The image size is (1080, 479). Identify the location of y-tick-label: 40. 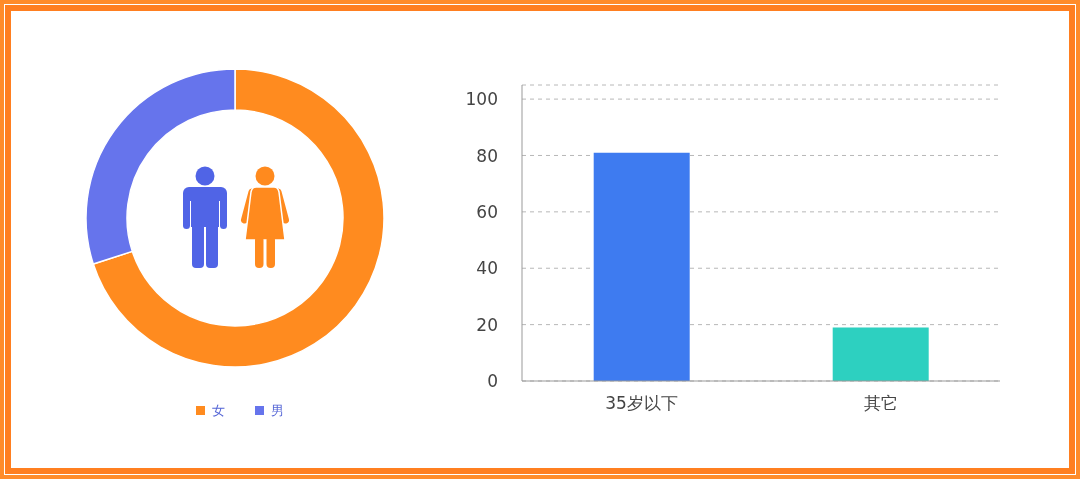
(487, 268).